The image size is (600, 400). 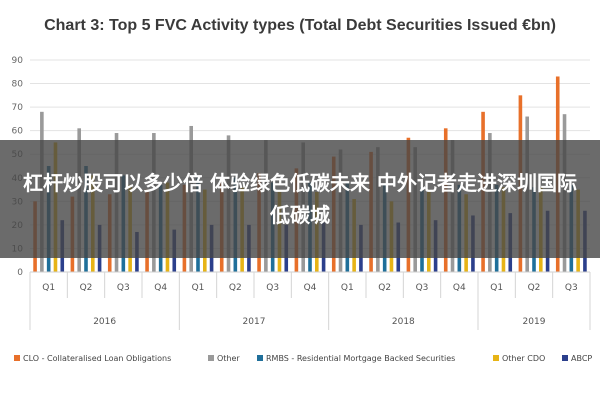 I want to click on overlay-caption: 杠杆炒股可以多少倍 体验绿色低碳未来 中外记者走进深圳国际低碳城, so click(x=300, y=199).